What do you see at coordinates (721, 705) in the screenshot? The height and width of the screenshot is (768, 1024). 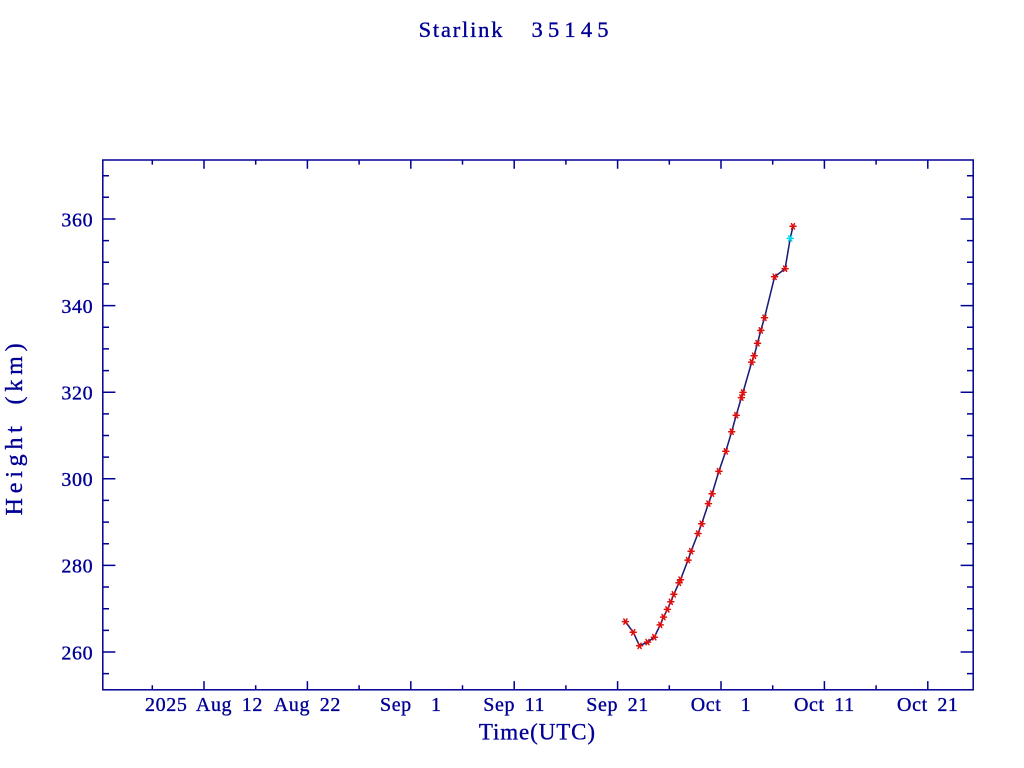 I see `svg-text: Oct 1` at bounding box center [721, 705].